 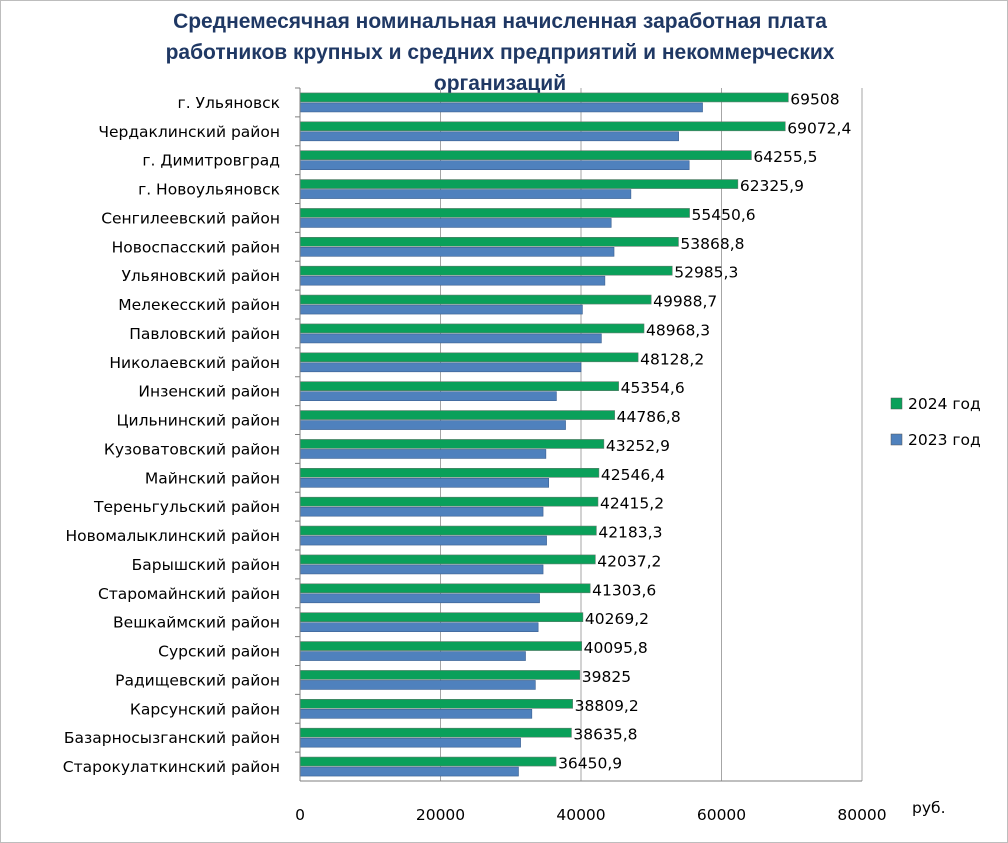 I want to click on x-tick-label: 60000, so click(x=721, y=815).